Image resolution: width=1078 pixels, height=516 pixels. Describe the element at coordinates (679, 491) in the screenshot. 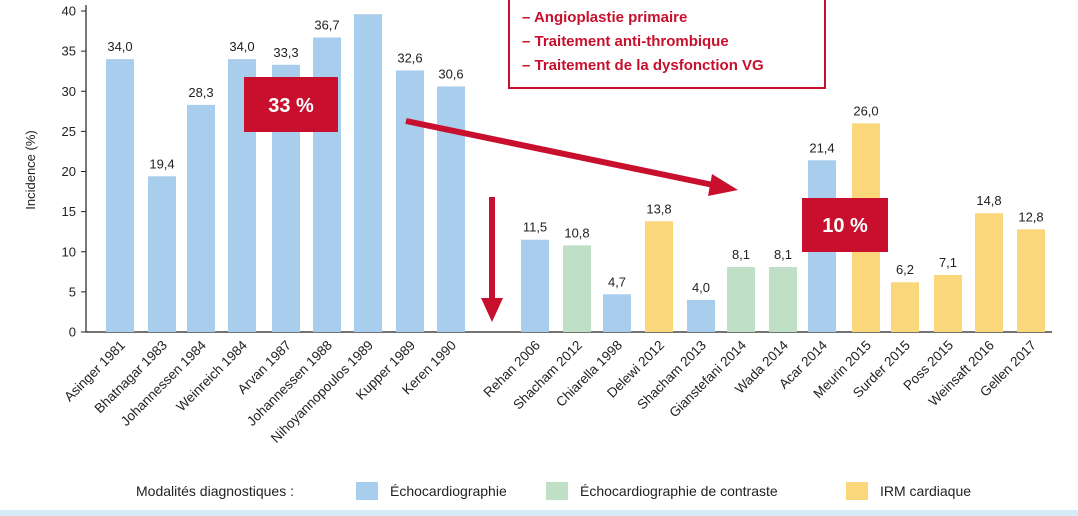

I see `legend-label-contrast: Échocardiographie de contraste` at that location.